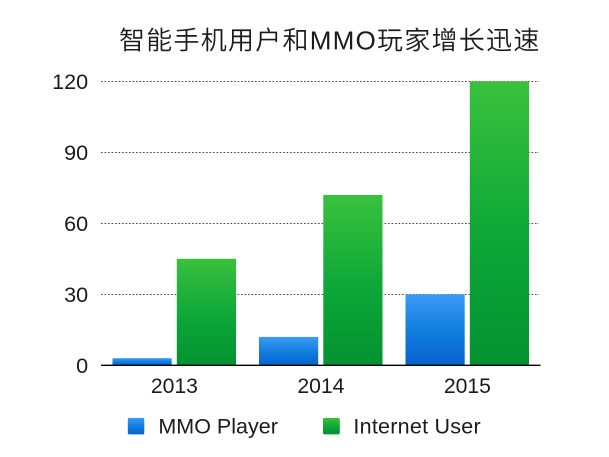 The height and width of the screenshot is (457, 609). I want to click on svg-text: 90, so click(76, 152).